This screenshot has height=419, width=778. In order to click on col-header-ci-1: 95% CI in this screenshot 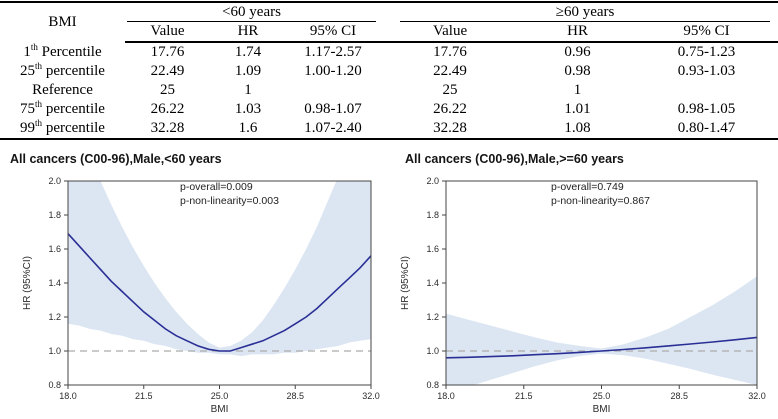, I will do `click(333, 32)`.